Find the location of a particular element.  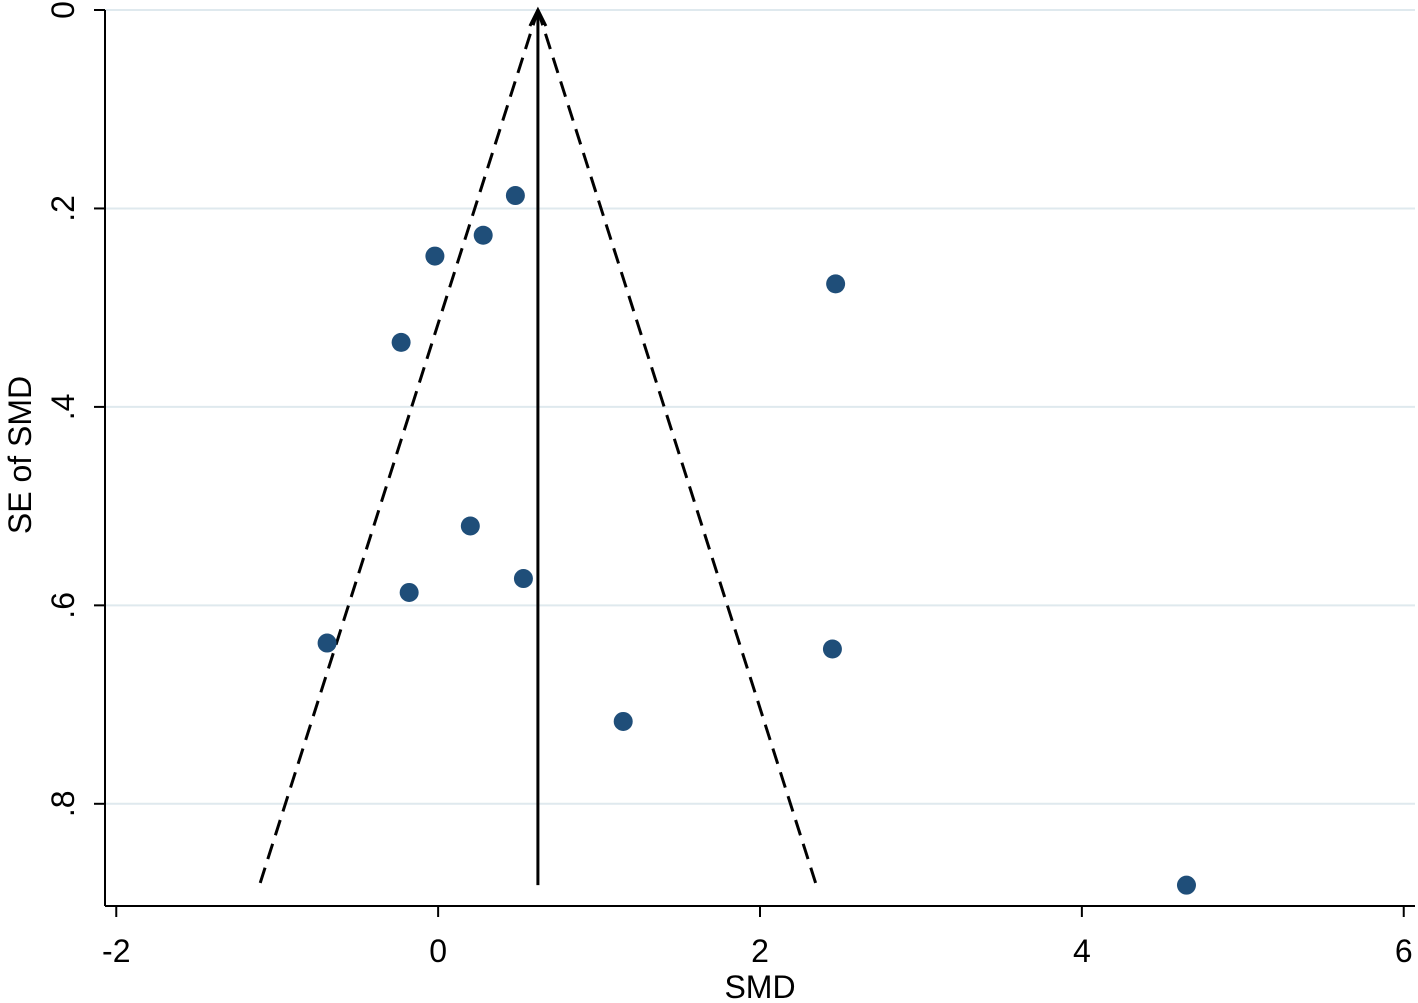

x-tick-label-2: 2 is located at coordinates (760, 951).